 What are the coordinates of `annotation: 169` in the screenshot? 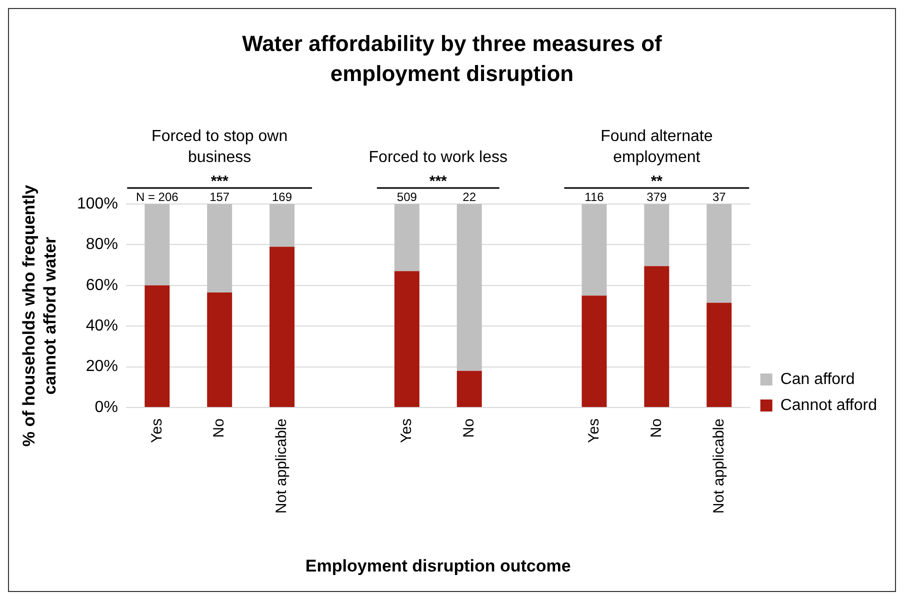 It's located at (282, 197).